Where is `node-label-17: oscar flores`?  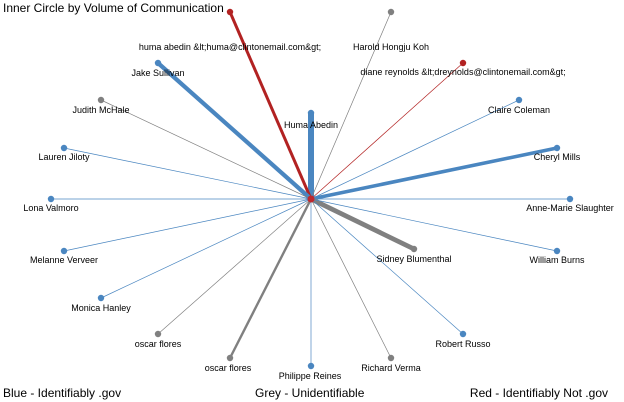
node-label-17: oscar flores is located at coordinates (228, 368).